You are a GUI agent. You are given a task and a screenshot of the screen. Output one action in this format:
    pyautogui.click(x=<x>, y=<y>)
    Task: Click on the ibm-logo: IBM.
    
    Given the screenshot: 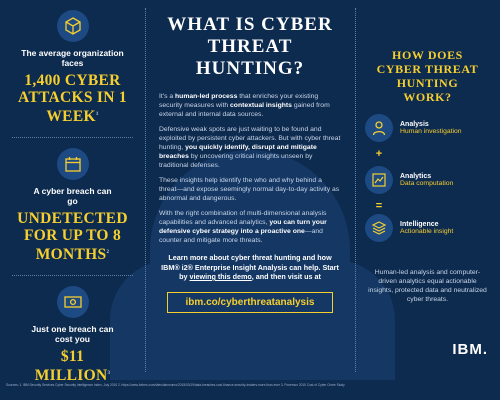 What is the action you would take?
    pyautogui.click(x=470, y=349)
    